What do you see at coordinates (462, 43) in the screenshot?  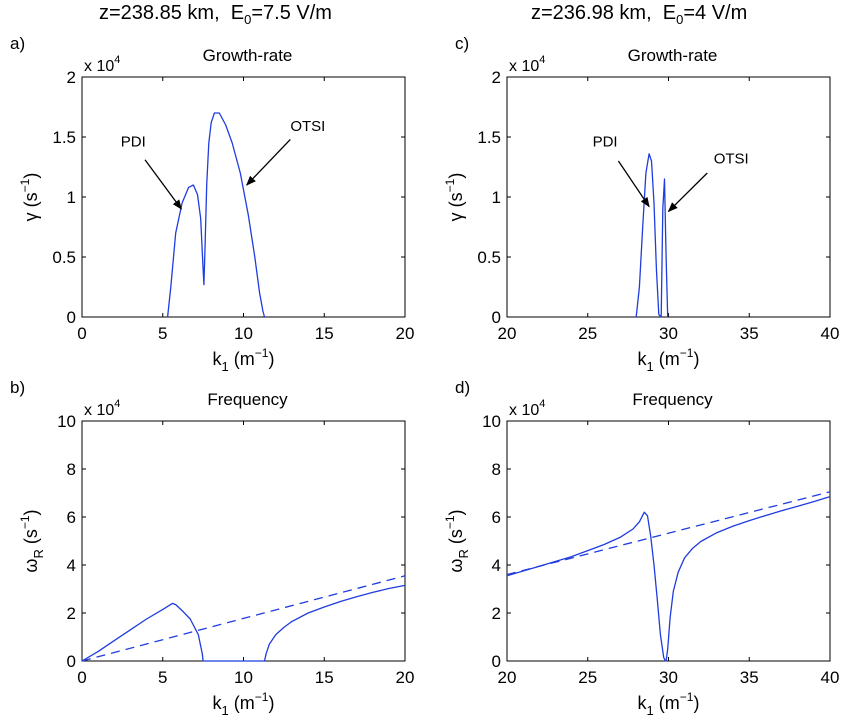 I see `panel-label: c)` at bounding box center [462, 43].